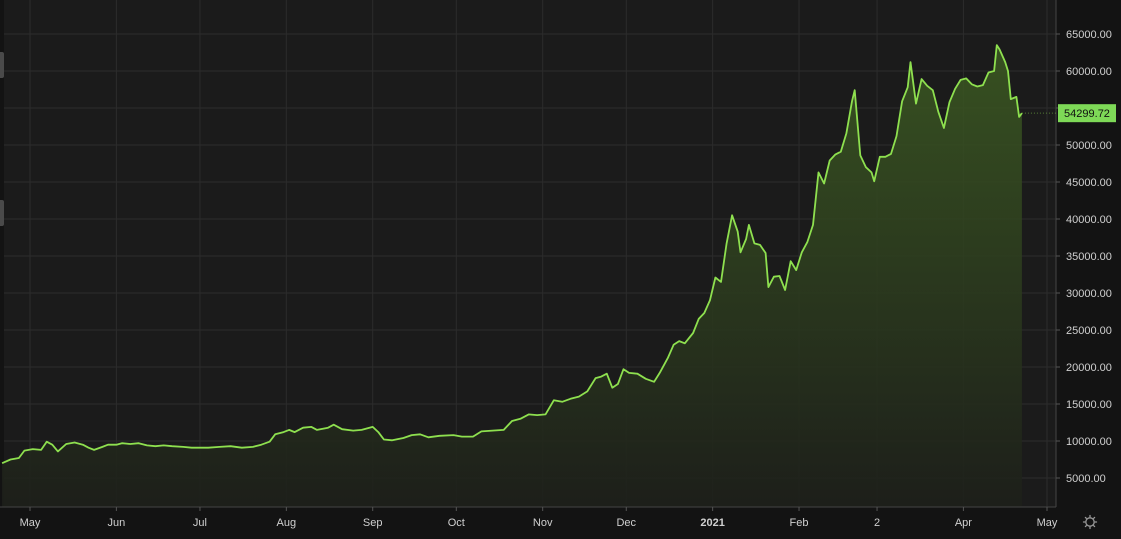 Image resolution: width=1121 pixels, height=539 pixels. What do you see at coordinates (963, 523) in the screenshot?
I see `x-tick-label: Apr` at bounding box center [963, 523].